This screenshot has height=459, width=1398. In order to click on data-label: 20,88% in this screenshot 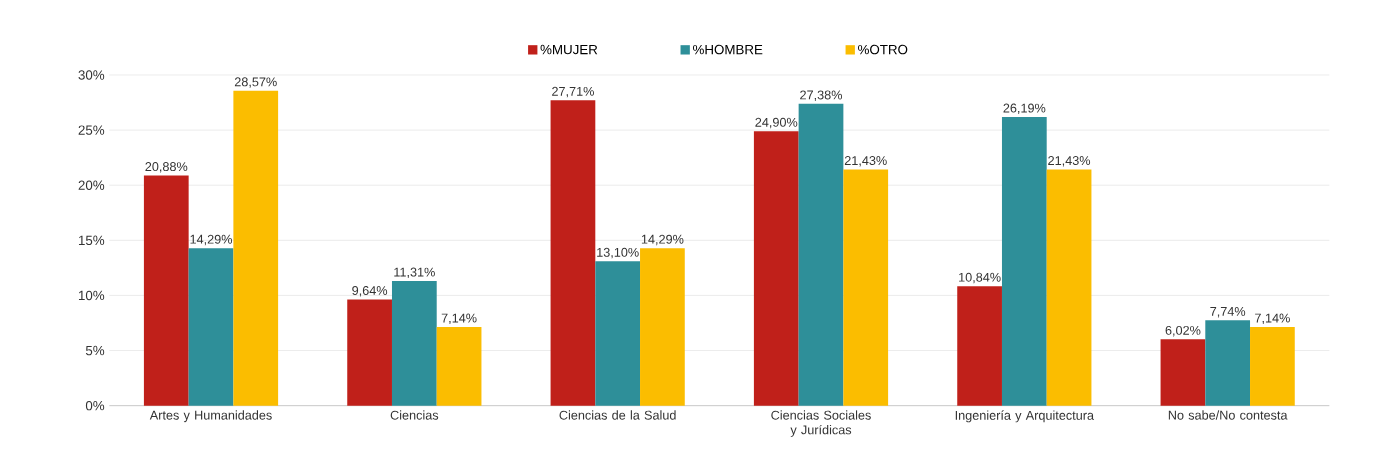, I will do `click(166, 167)`.